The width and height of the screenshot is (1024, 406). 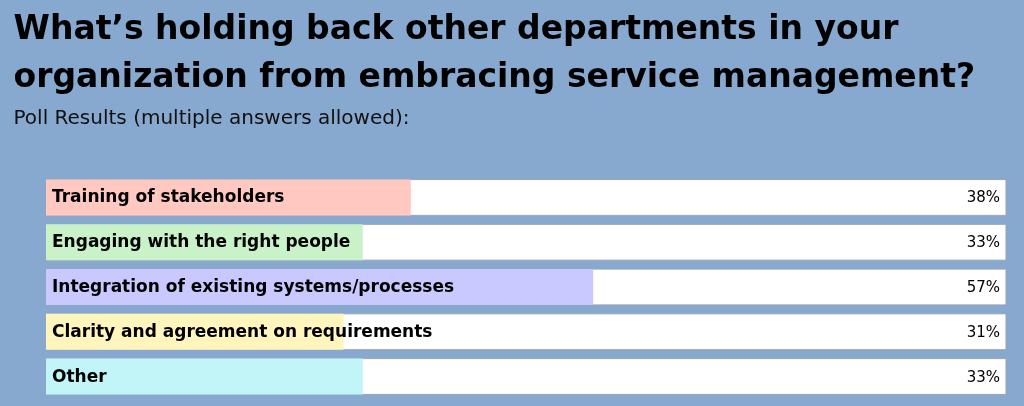 I want to click on bar, so click(x=204, y=376).